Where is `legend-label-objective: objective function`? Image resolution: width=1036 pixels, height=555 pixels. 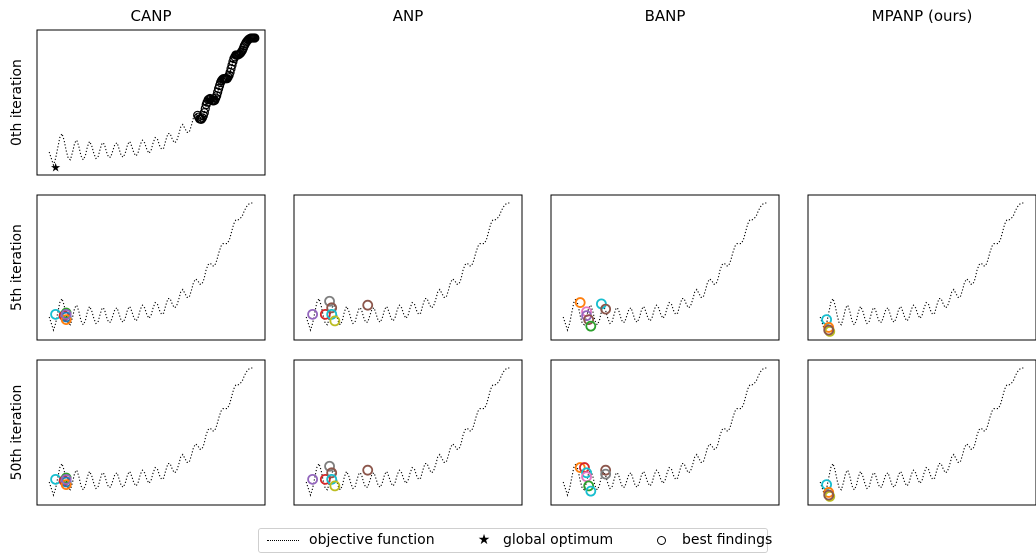 legend-label-objective: objective function is located at coordinates (372, 540).